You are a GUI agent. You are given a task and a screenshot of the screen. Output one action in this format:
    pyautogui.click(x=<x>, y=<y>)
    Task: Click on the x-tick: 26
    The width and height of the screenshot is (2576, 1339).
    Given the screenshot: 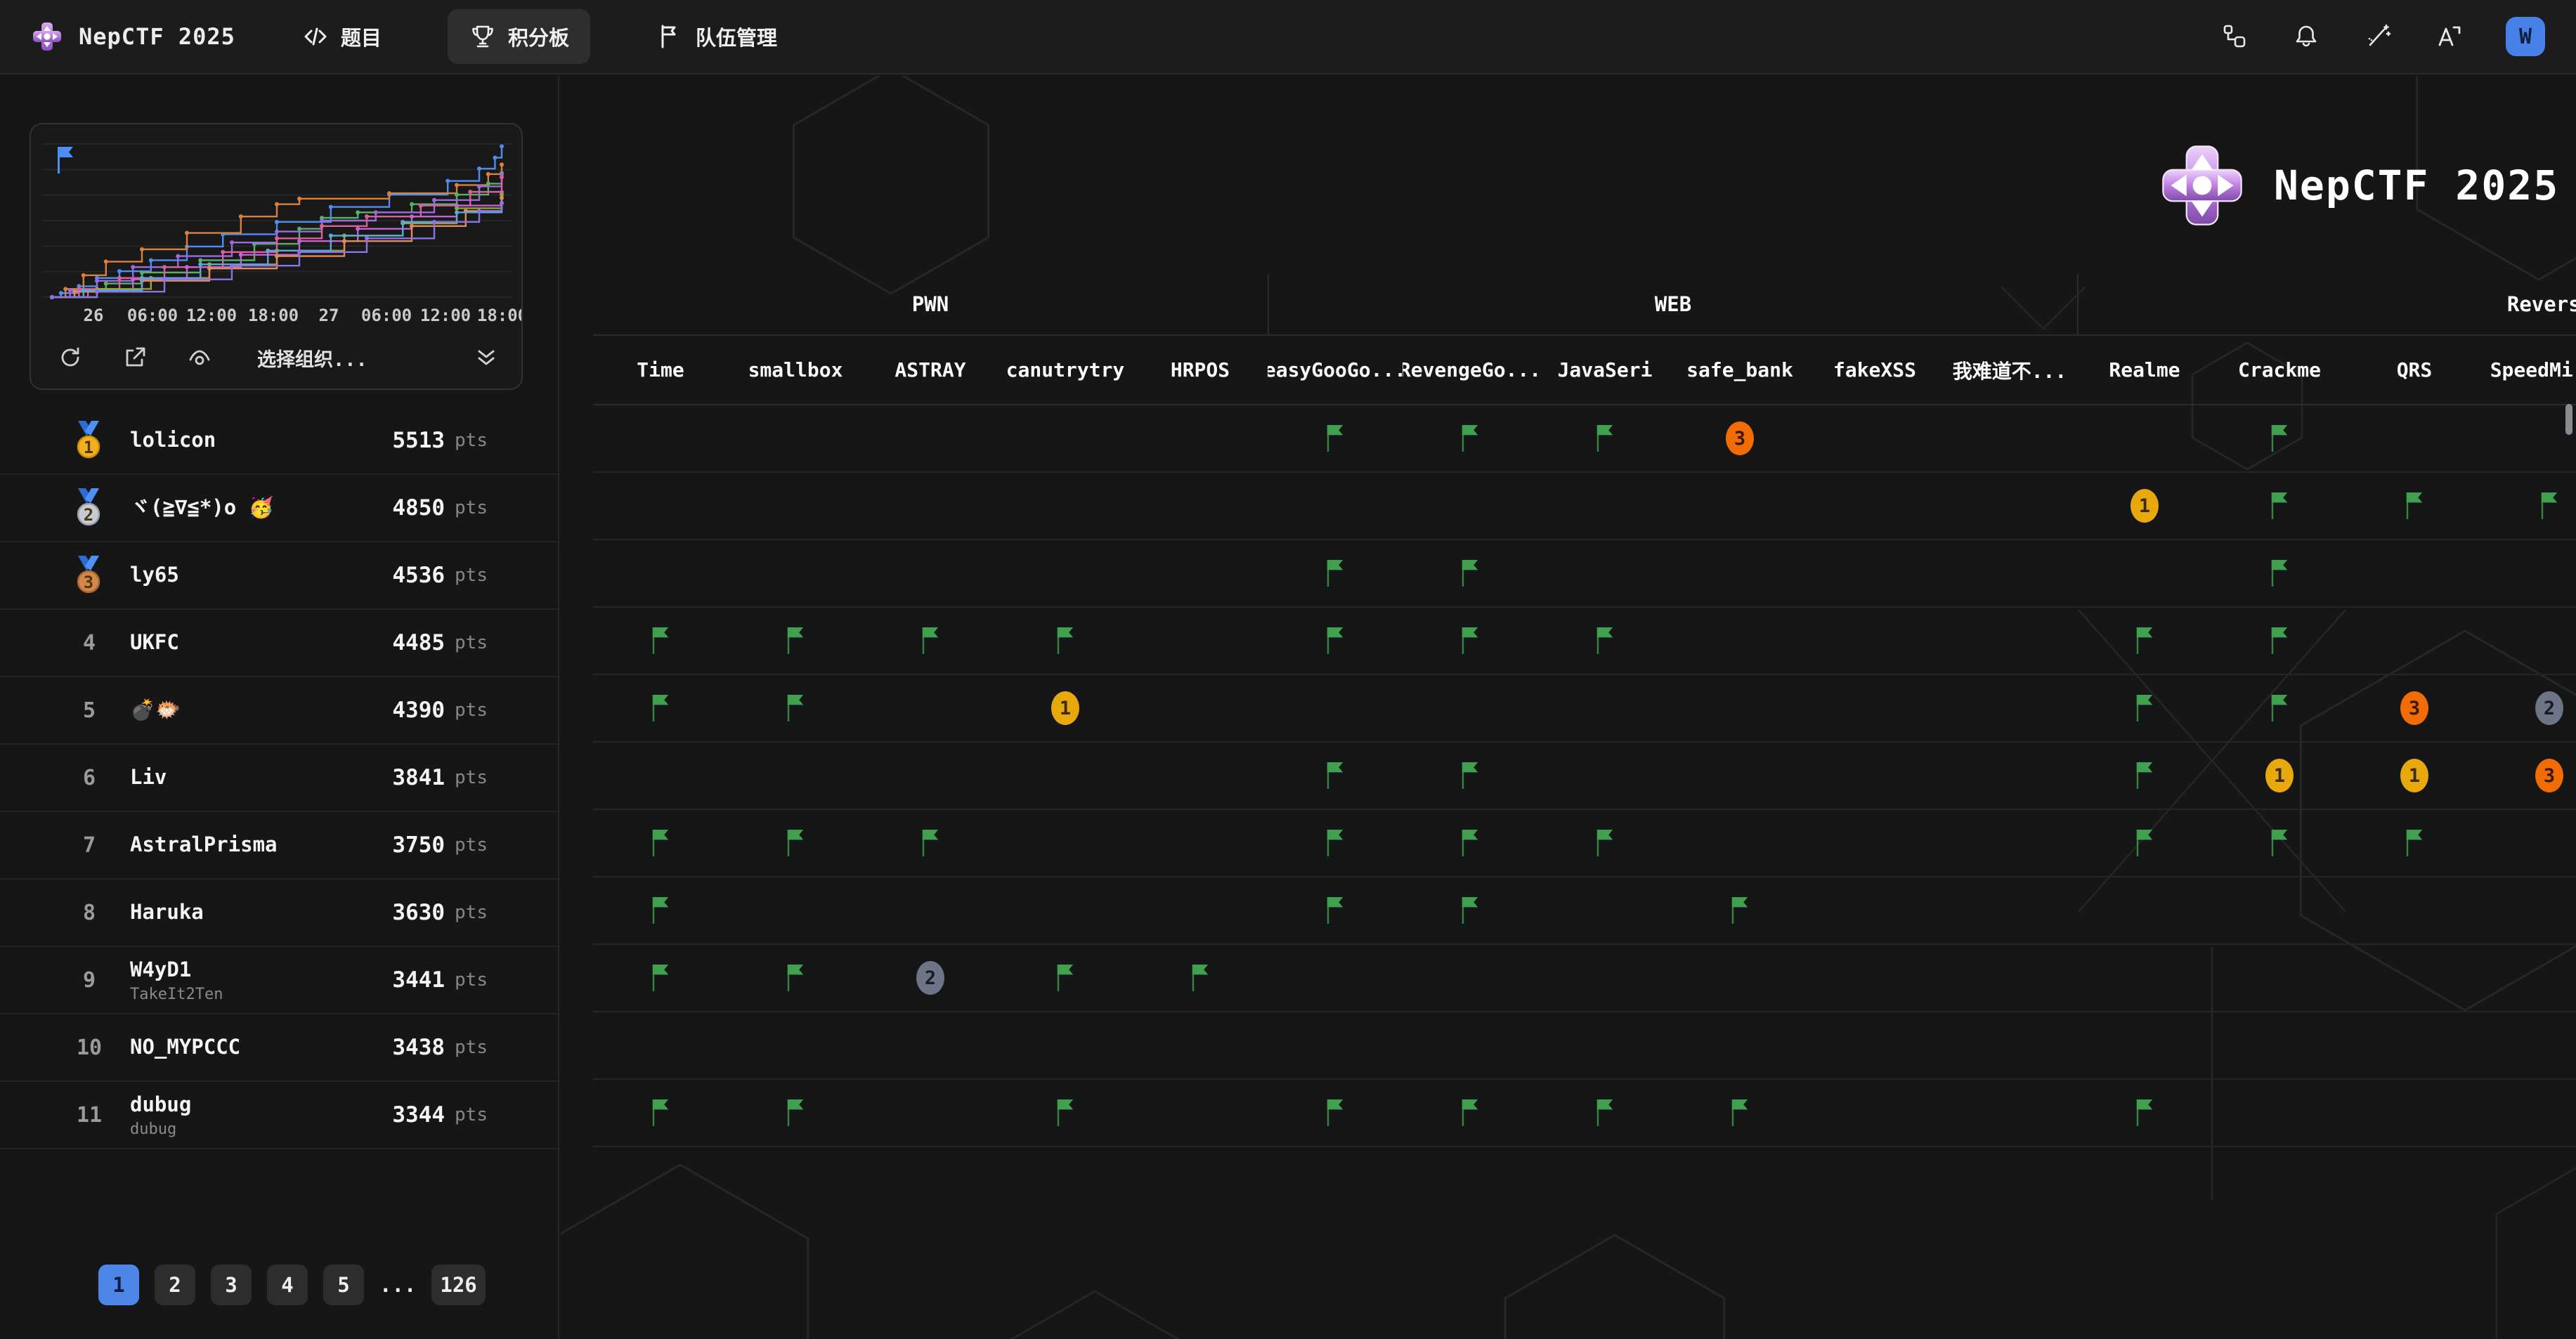 What is the action you would take?
    pyautogui.click(x=93, y=315)
    